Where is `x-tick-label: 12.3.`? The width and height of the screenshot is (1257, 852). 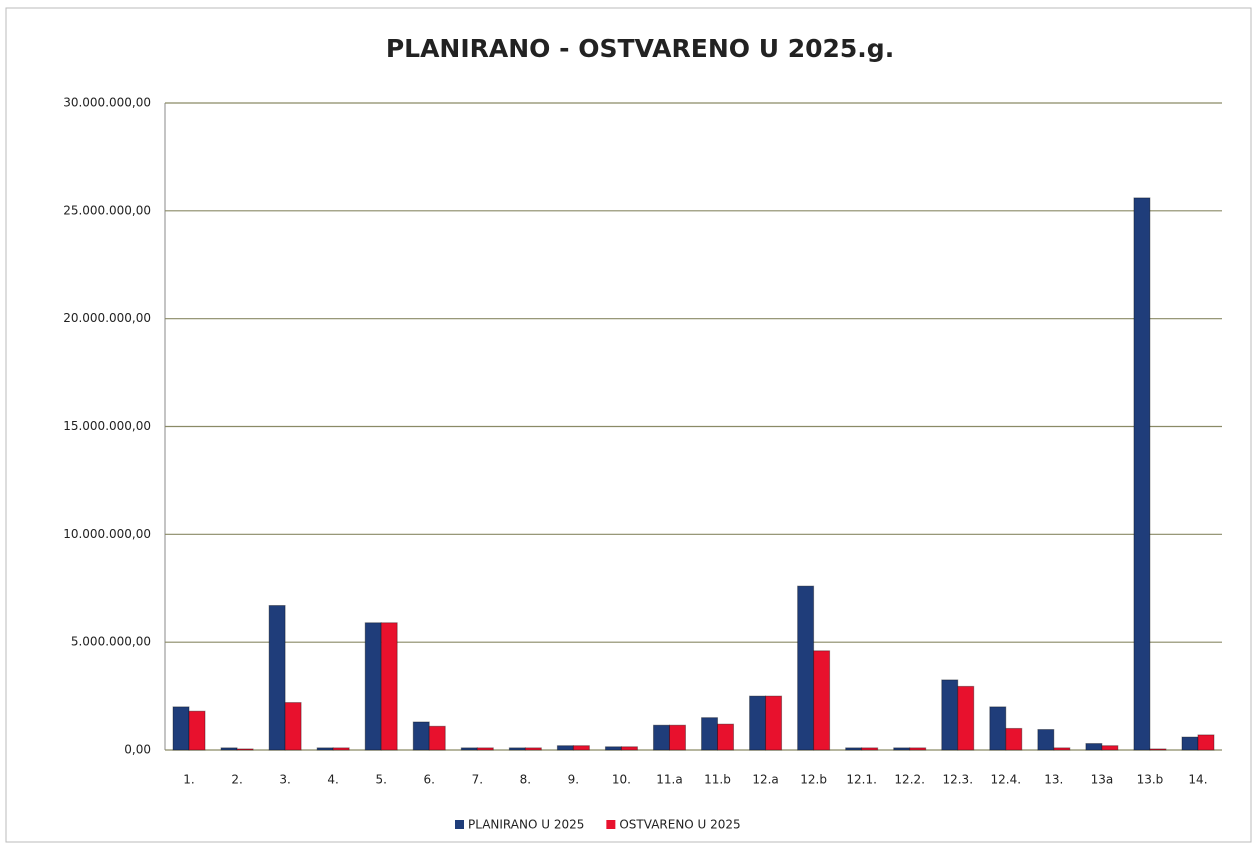 x-tick-label: 12.3. is located at coordinates (957, 780).